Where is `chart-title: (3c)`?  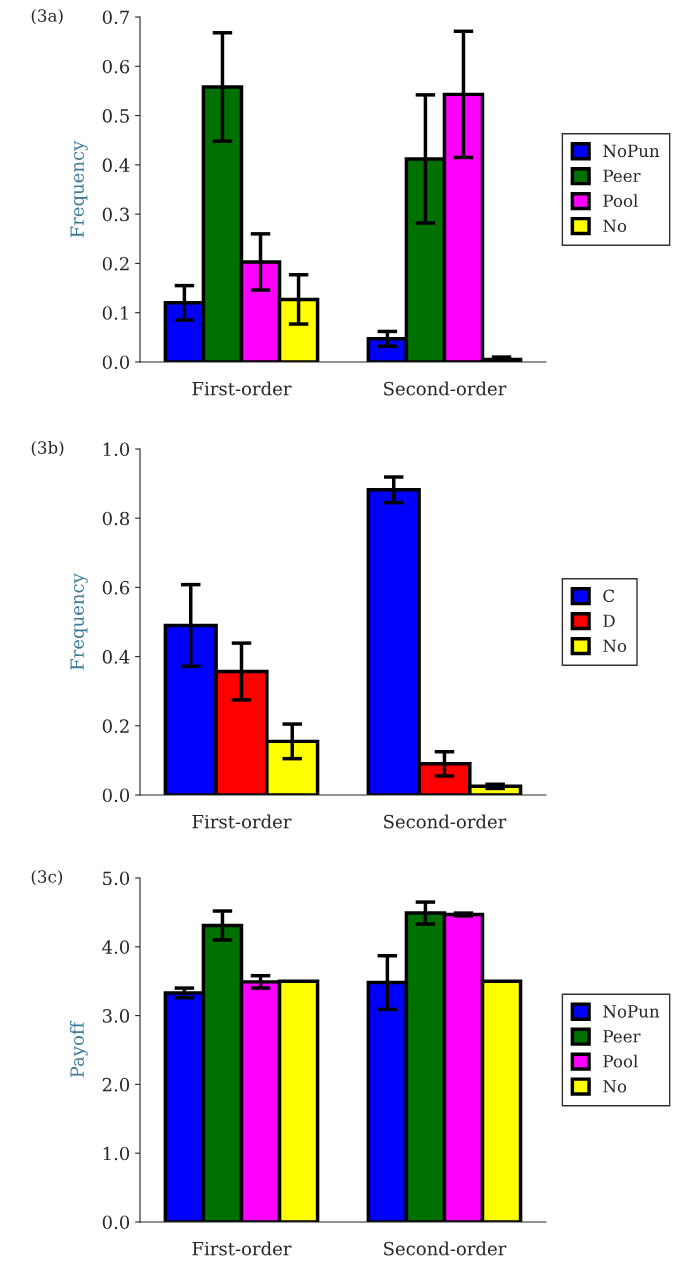
chart-title: (3c) is located at coordinates (47, 877).